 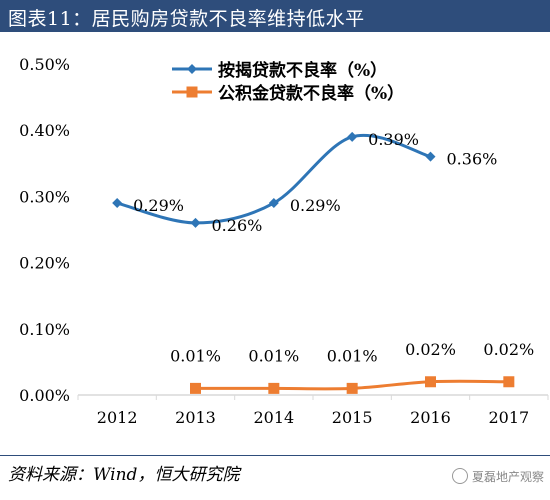 What do you see at coordinates (507, 477) in the screenshot?
I see `watermark-text: 夏磊地产观察` at bounding box center [507, 477].